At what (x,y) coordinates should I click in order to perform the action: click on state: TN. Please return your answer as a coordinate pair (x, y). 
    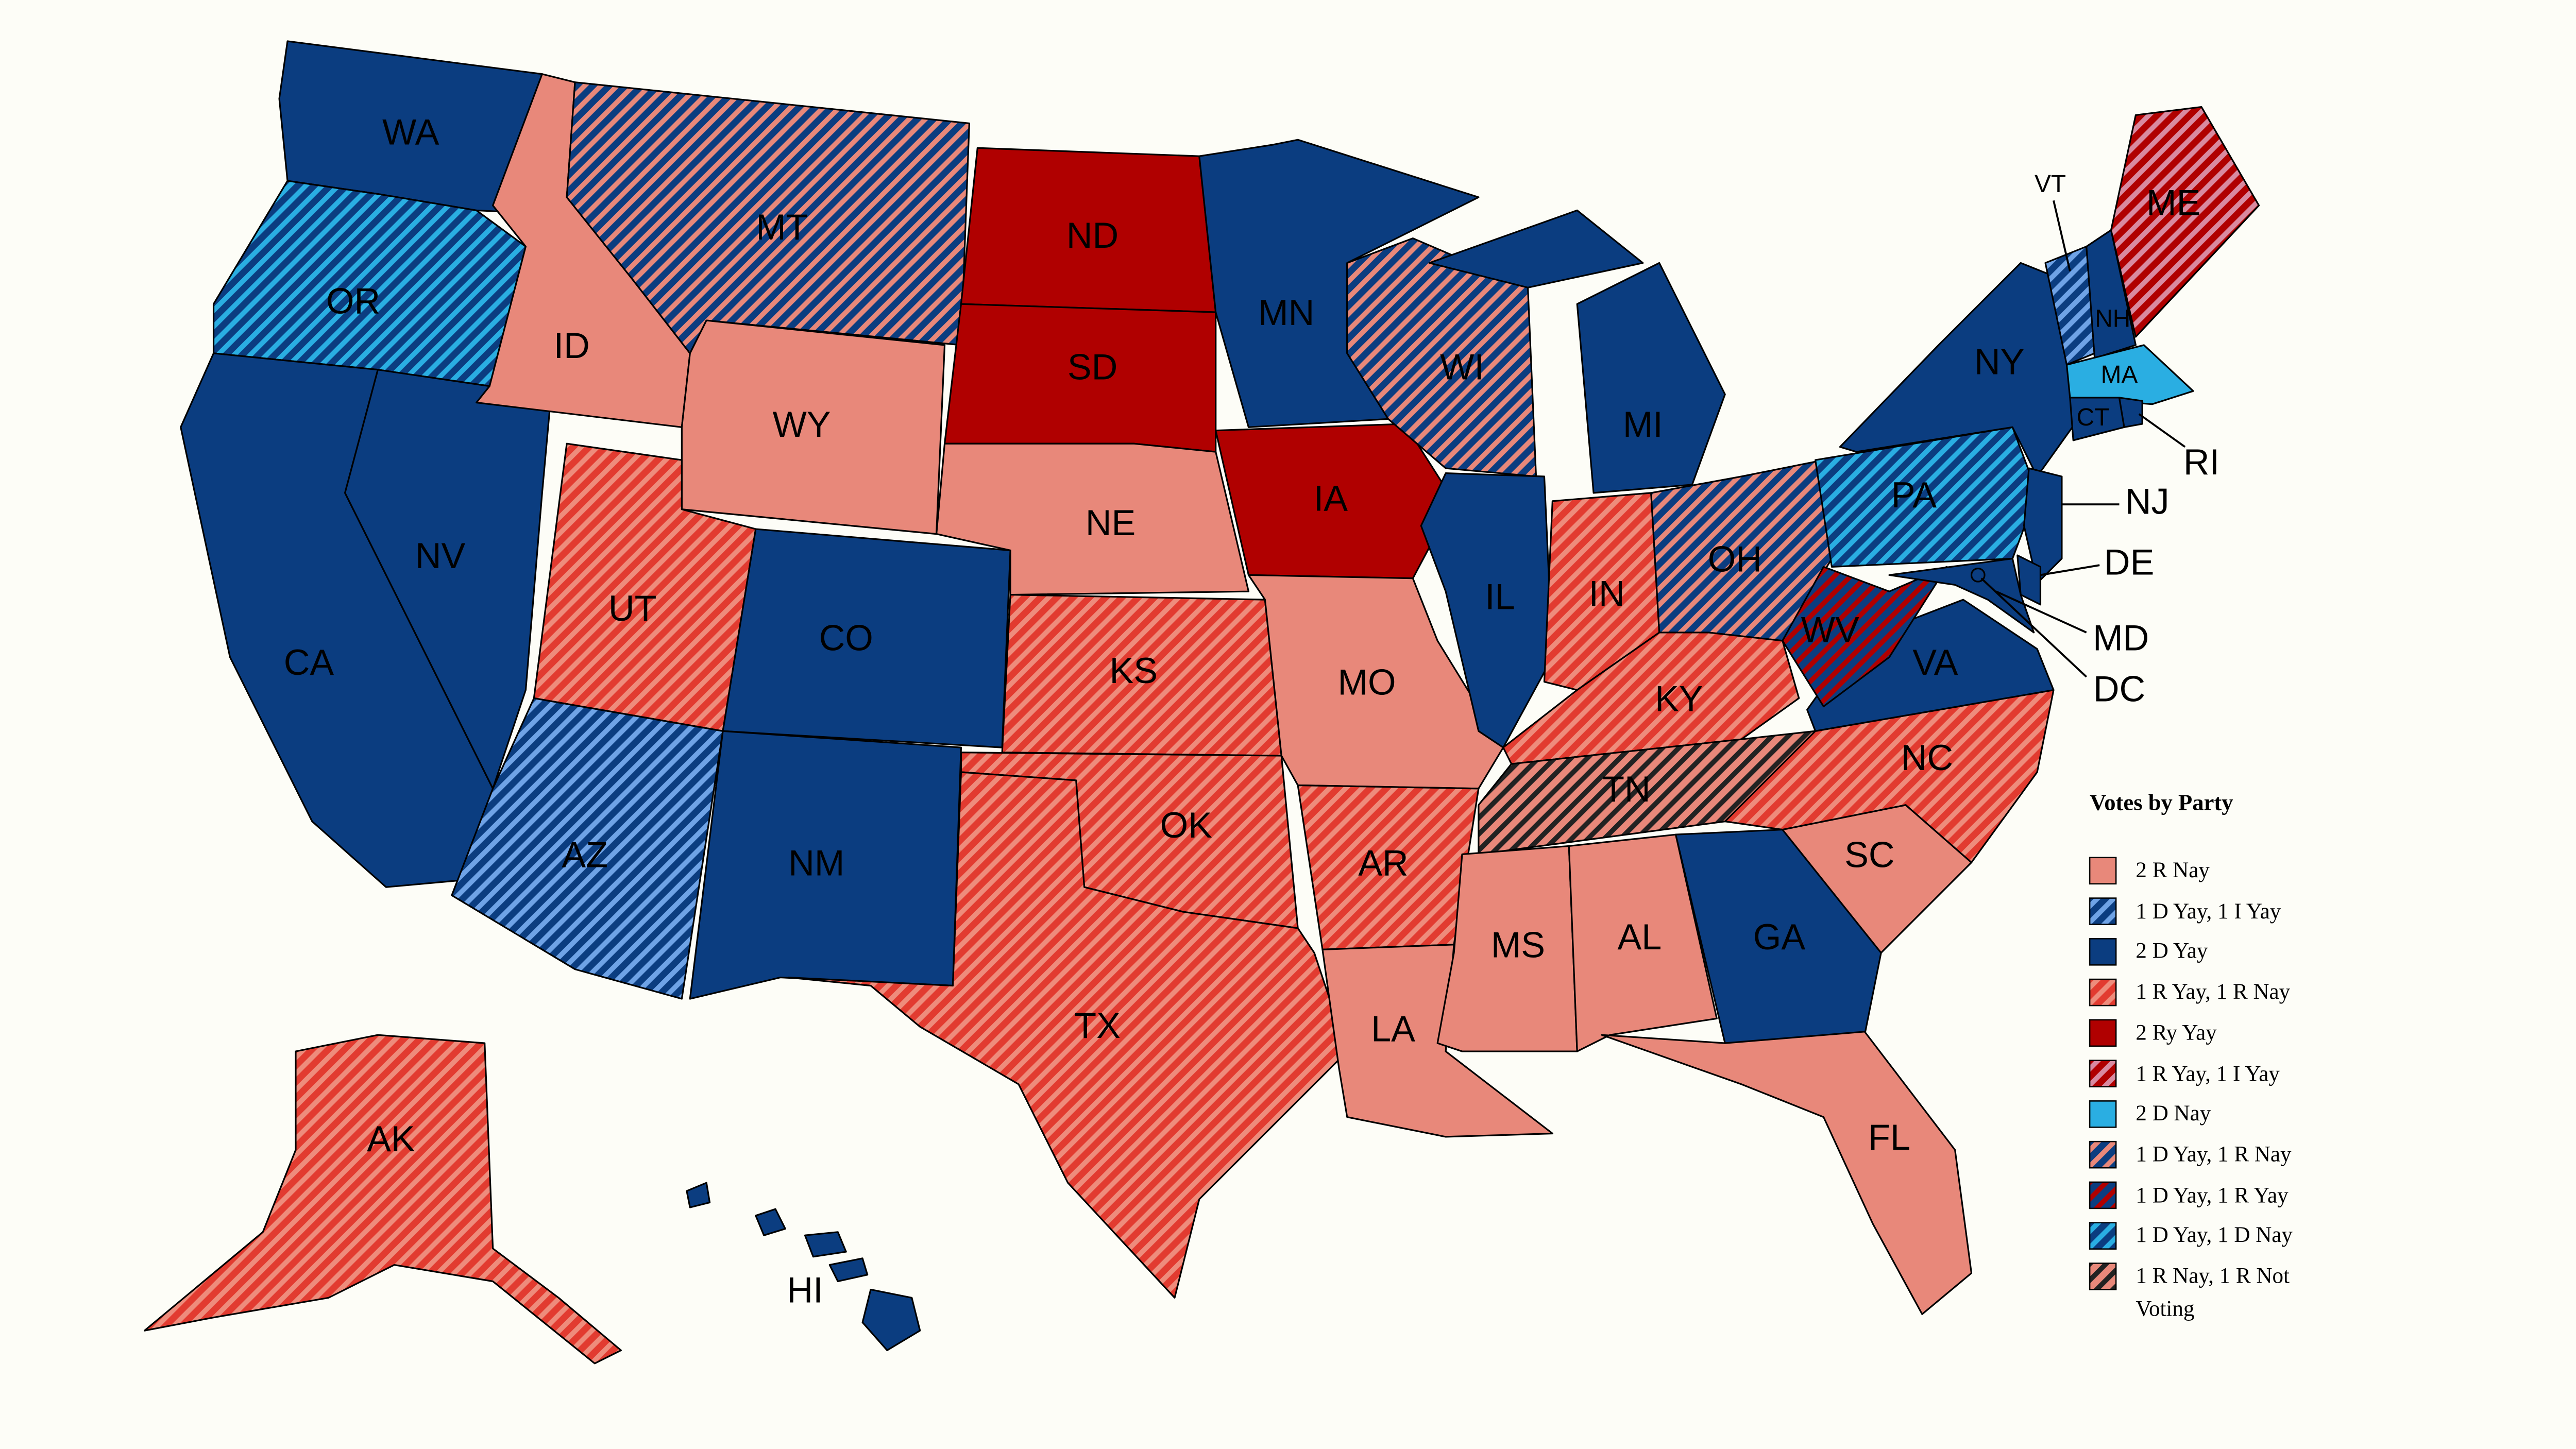
    Looking at the image, I should click on (1647, 793).